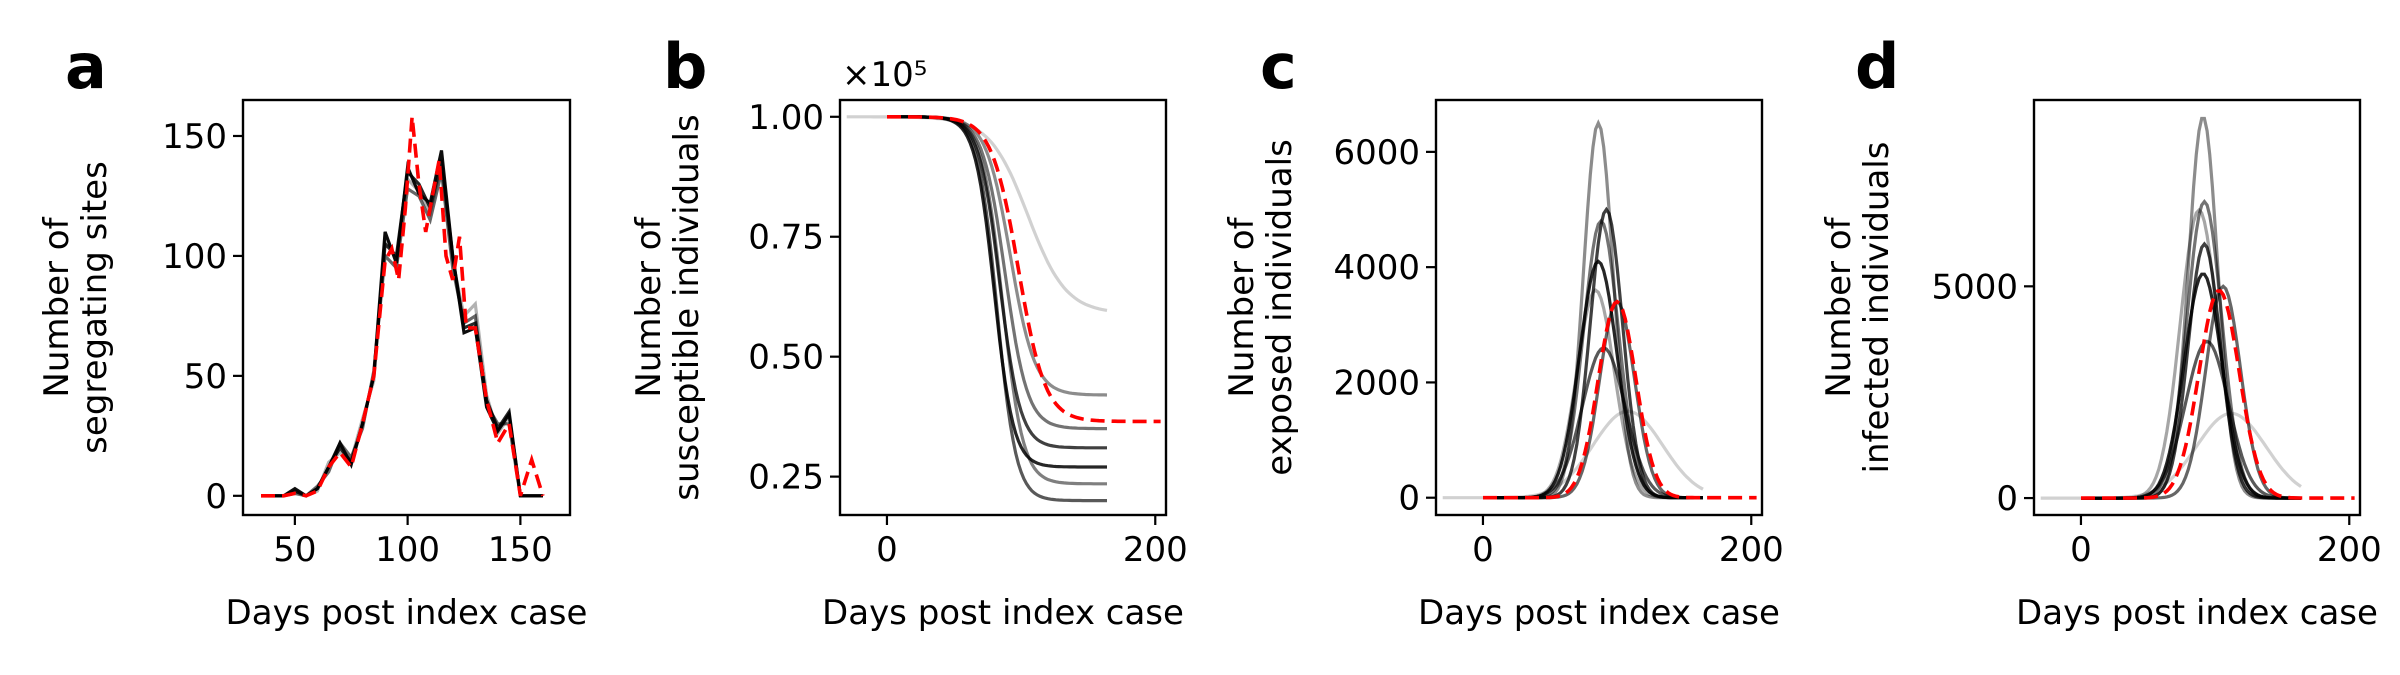  I want to click on reference-line-c, so click(1620, 399).